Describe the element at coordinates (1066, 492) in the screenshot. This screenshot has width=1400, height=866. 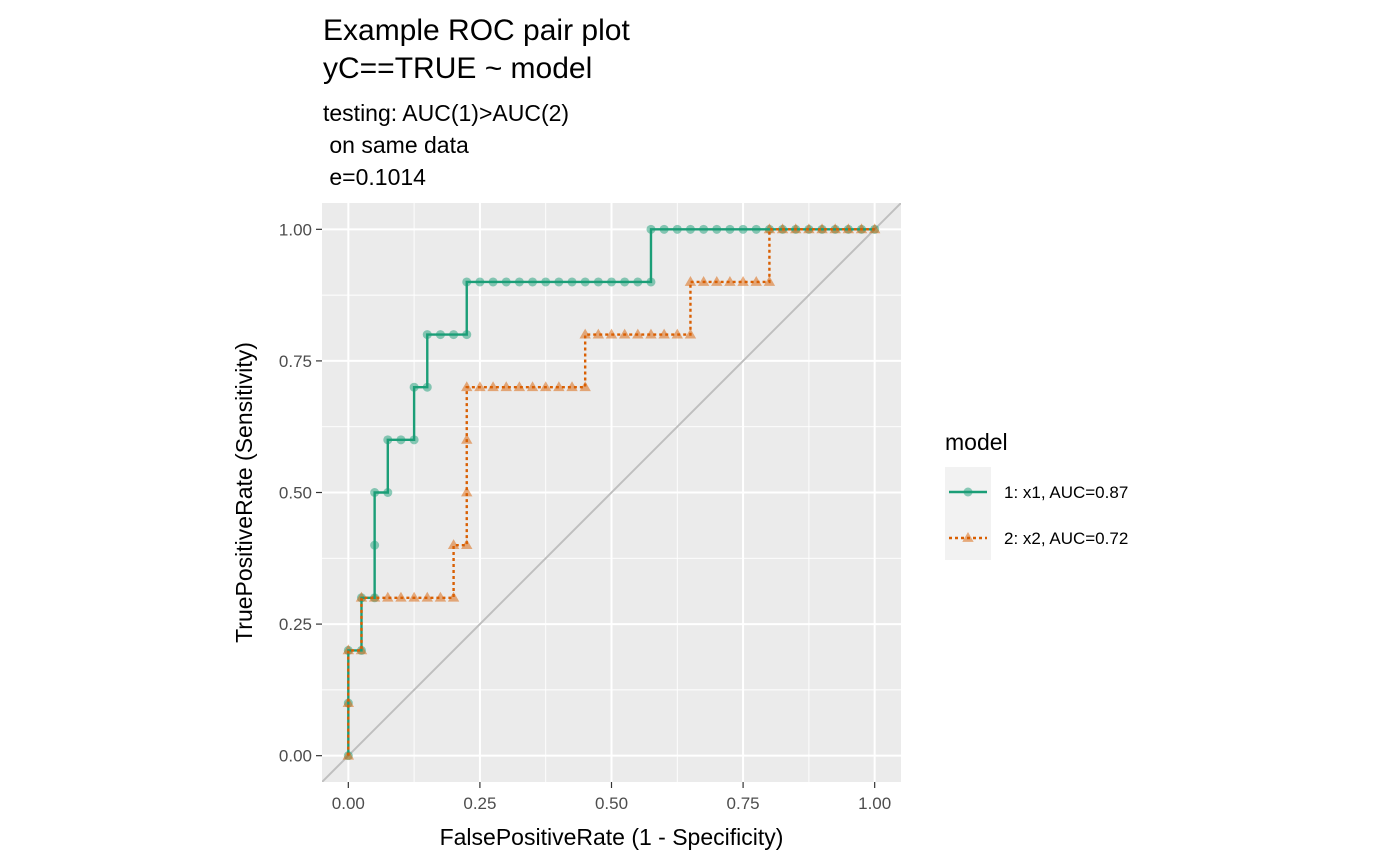
I see `legend-label-1: 1: x1, AUC=0.87` at that location.